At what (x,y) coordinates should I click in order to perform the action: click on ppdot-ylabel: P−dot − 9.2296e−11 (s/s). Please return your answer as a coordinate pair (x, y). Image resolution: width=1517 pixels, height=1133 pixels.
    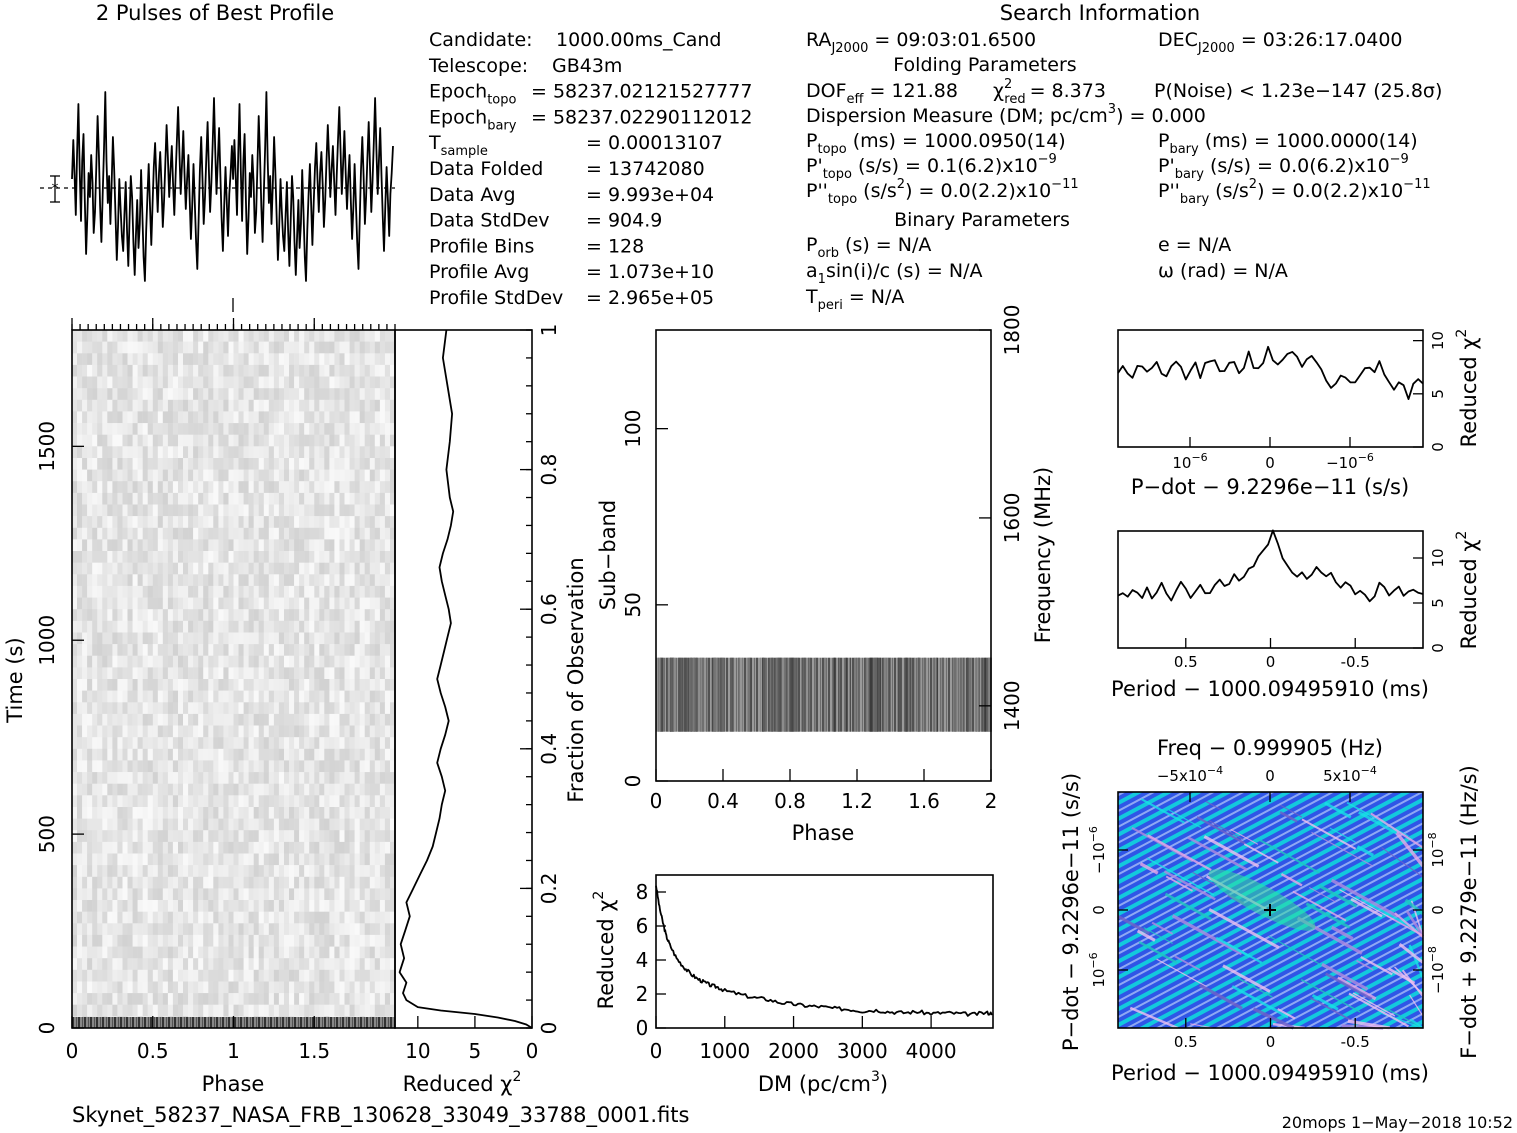
    Looking at the image, I should click on (1071, 912).